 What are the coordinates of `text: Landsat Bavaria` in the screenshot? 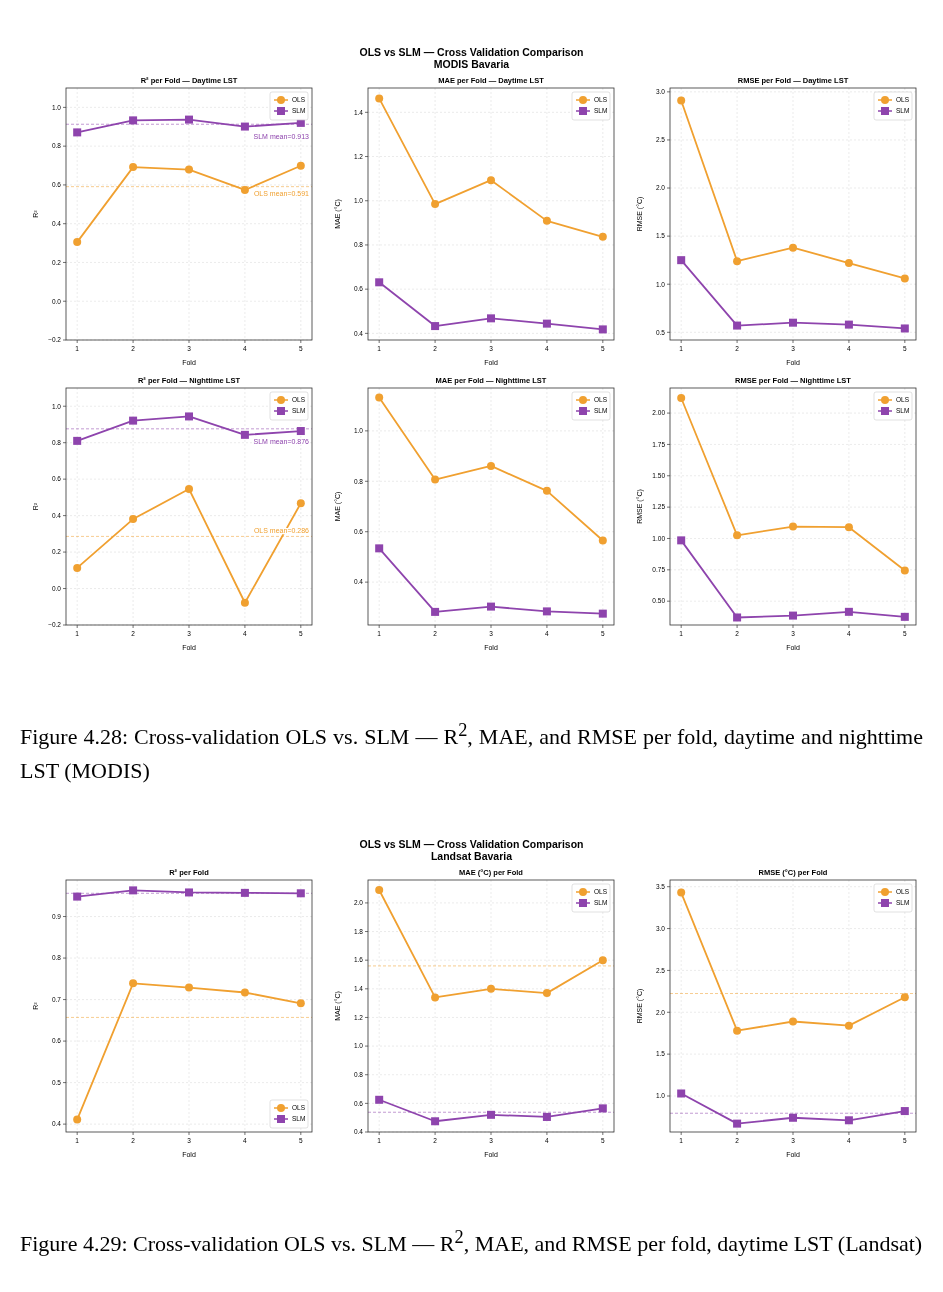 It's located at (471, 856).